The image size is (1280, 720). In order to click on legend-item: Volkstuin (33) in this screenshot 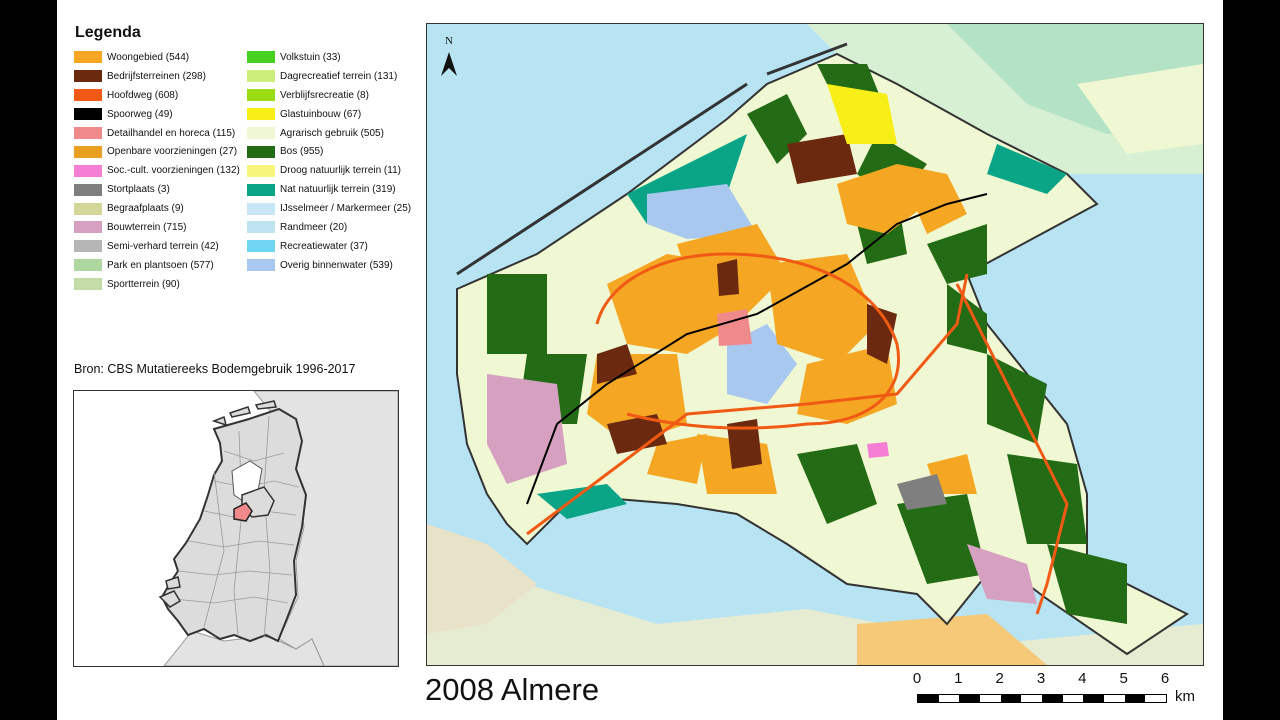, I will do `click(329, 57)`.